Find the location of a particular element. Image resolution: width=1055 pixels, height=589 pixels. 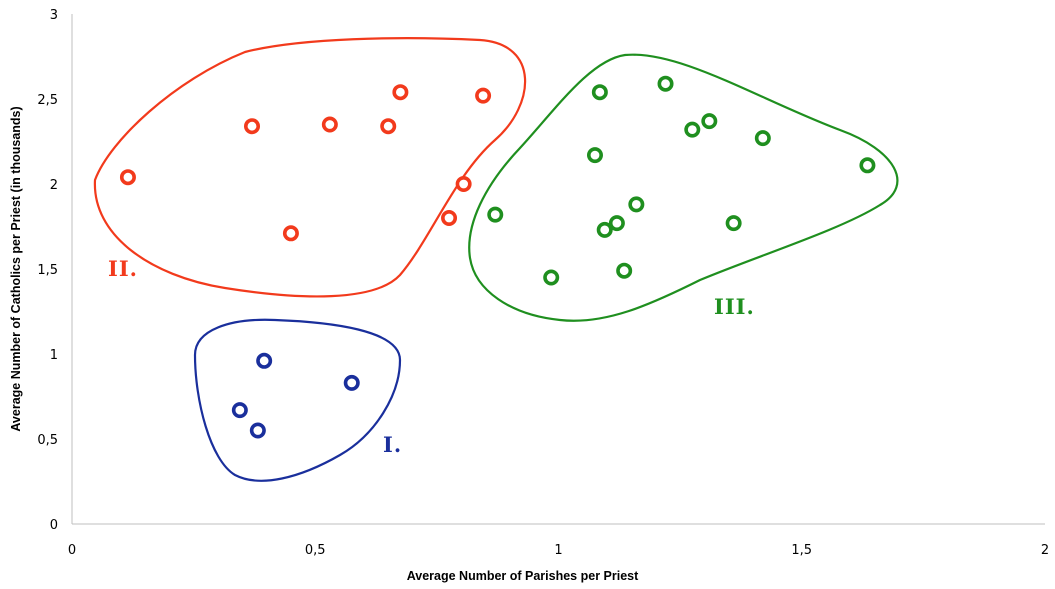

y-tick-label: 2,5 is located at coordinates (47, 100).